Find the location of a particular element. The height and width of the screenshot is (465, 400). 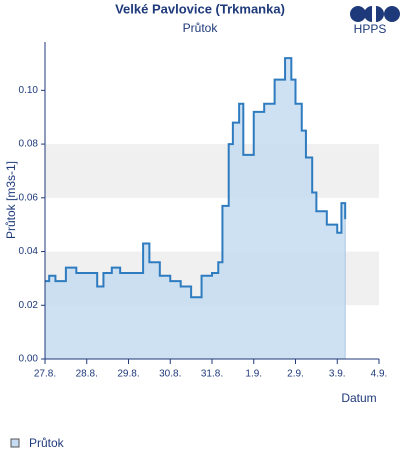

x-tick-label: 2.9. is located at coordinates (295, 374).